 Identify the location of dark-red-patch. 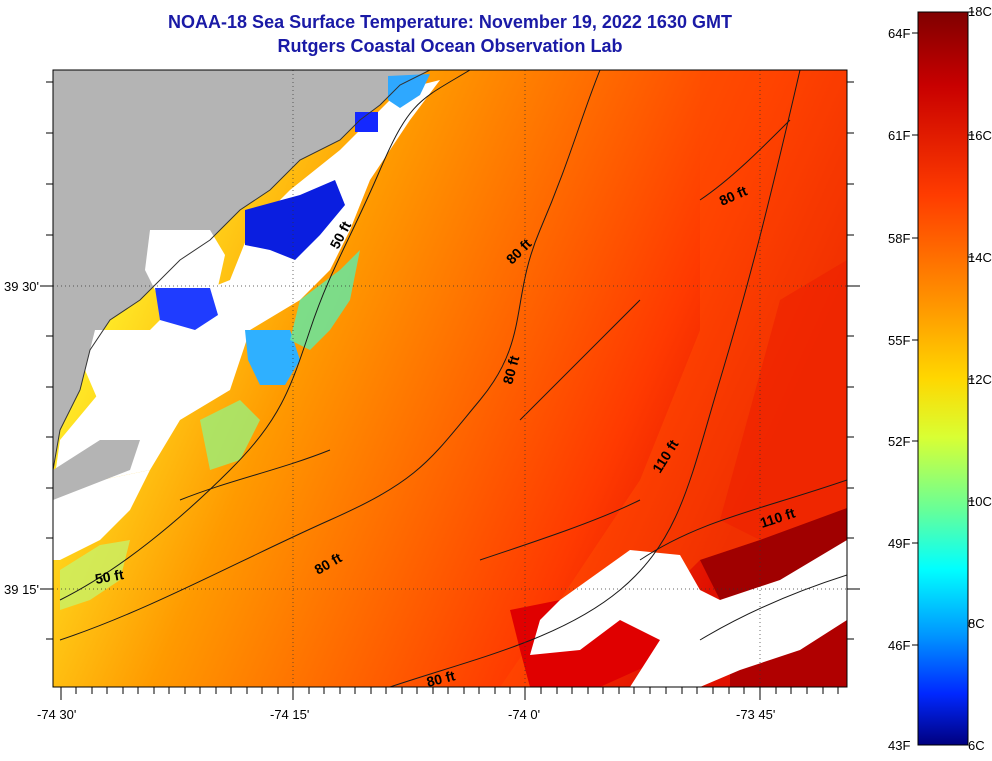
(773, 554).